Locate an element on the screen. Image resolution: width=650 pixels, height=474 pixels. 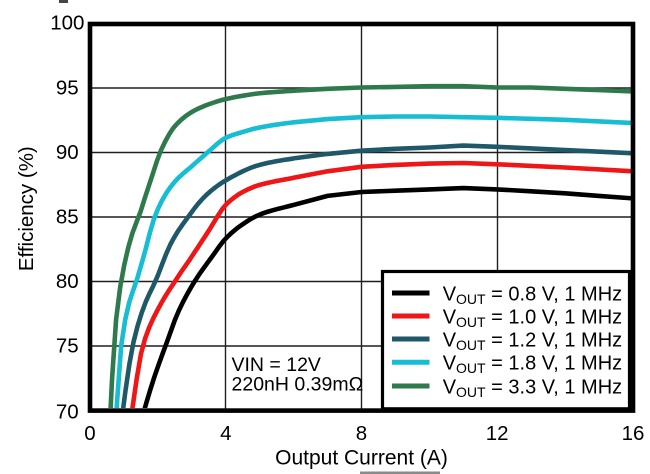
svg-text: 0 is located at coordinates (89, 433).